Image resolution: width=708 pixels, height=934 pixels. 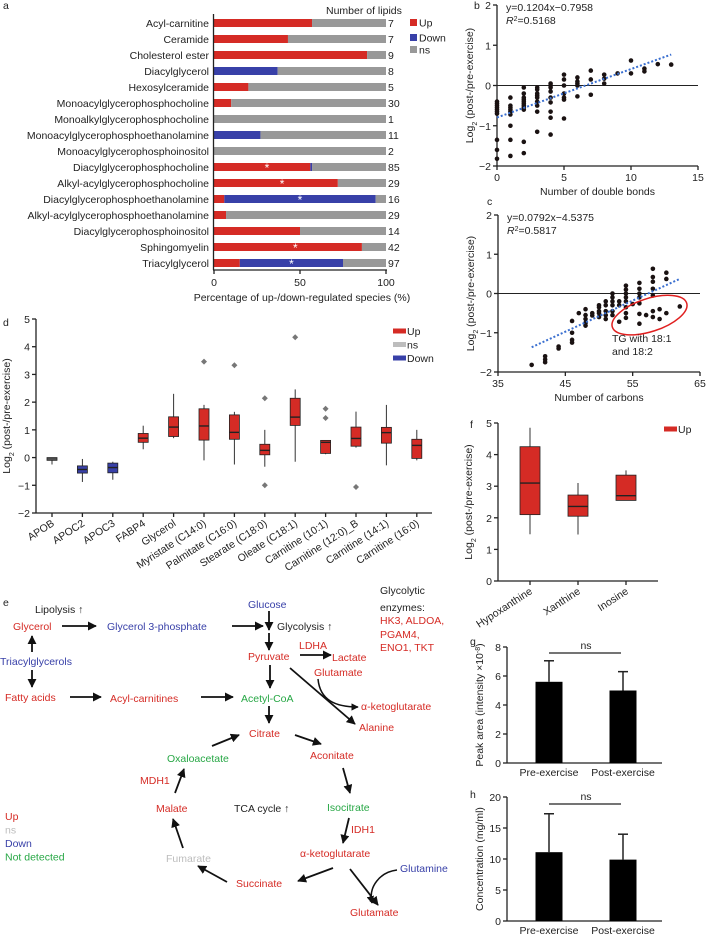 What do you see at coordinates (585, 646) in the screenshot?
I see `significance-label: ns` at bounding box center [585, 646].